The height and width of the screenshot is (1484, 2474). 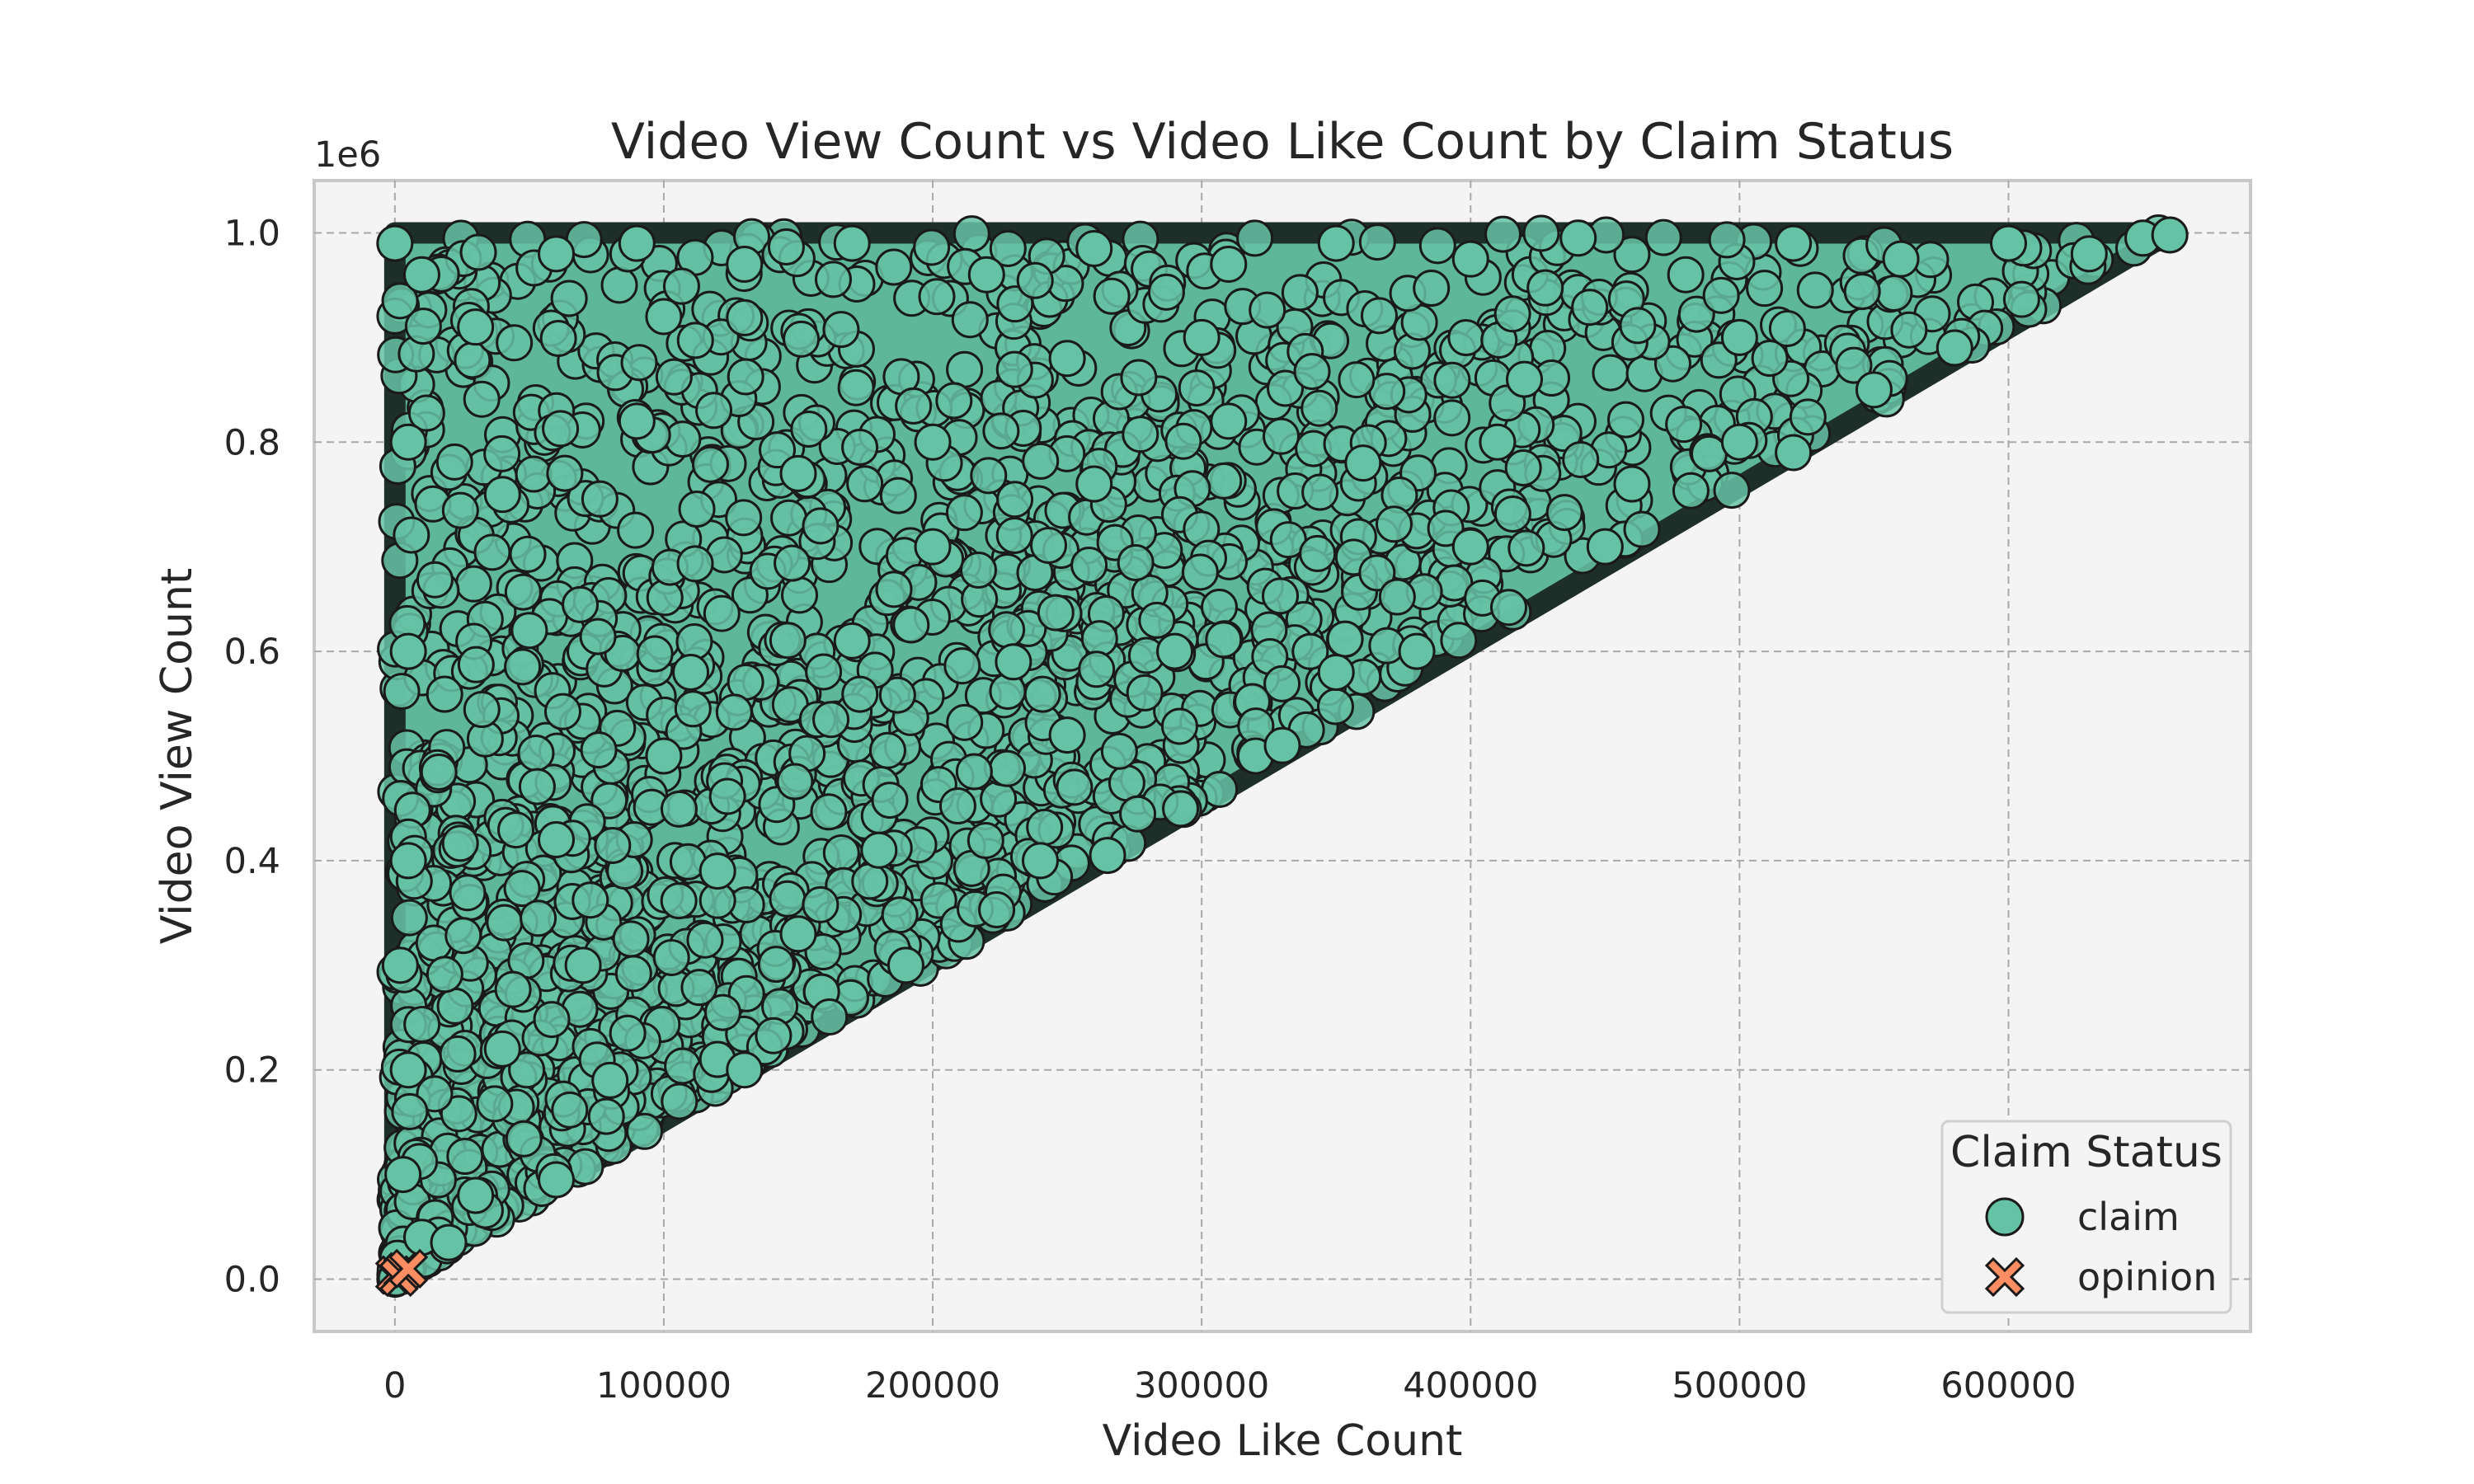 What do you see at coordinates (177, 756) in the screenshot?
I see `y-axis-label: Video View Count` at bounding box center [177, 756].